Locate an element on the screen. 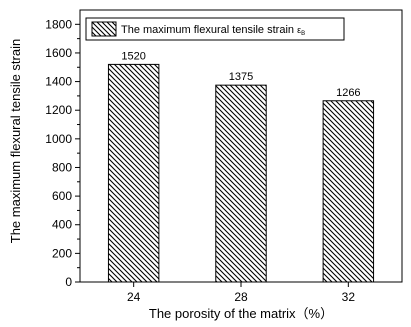 The image size is (411, 327). y-tick-label: 200 is located at coordinates (62, 253).